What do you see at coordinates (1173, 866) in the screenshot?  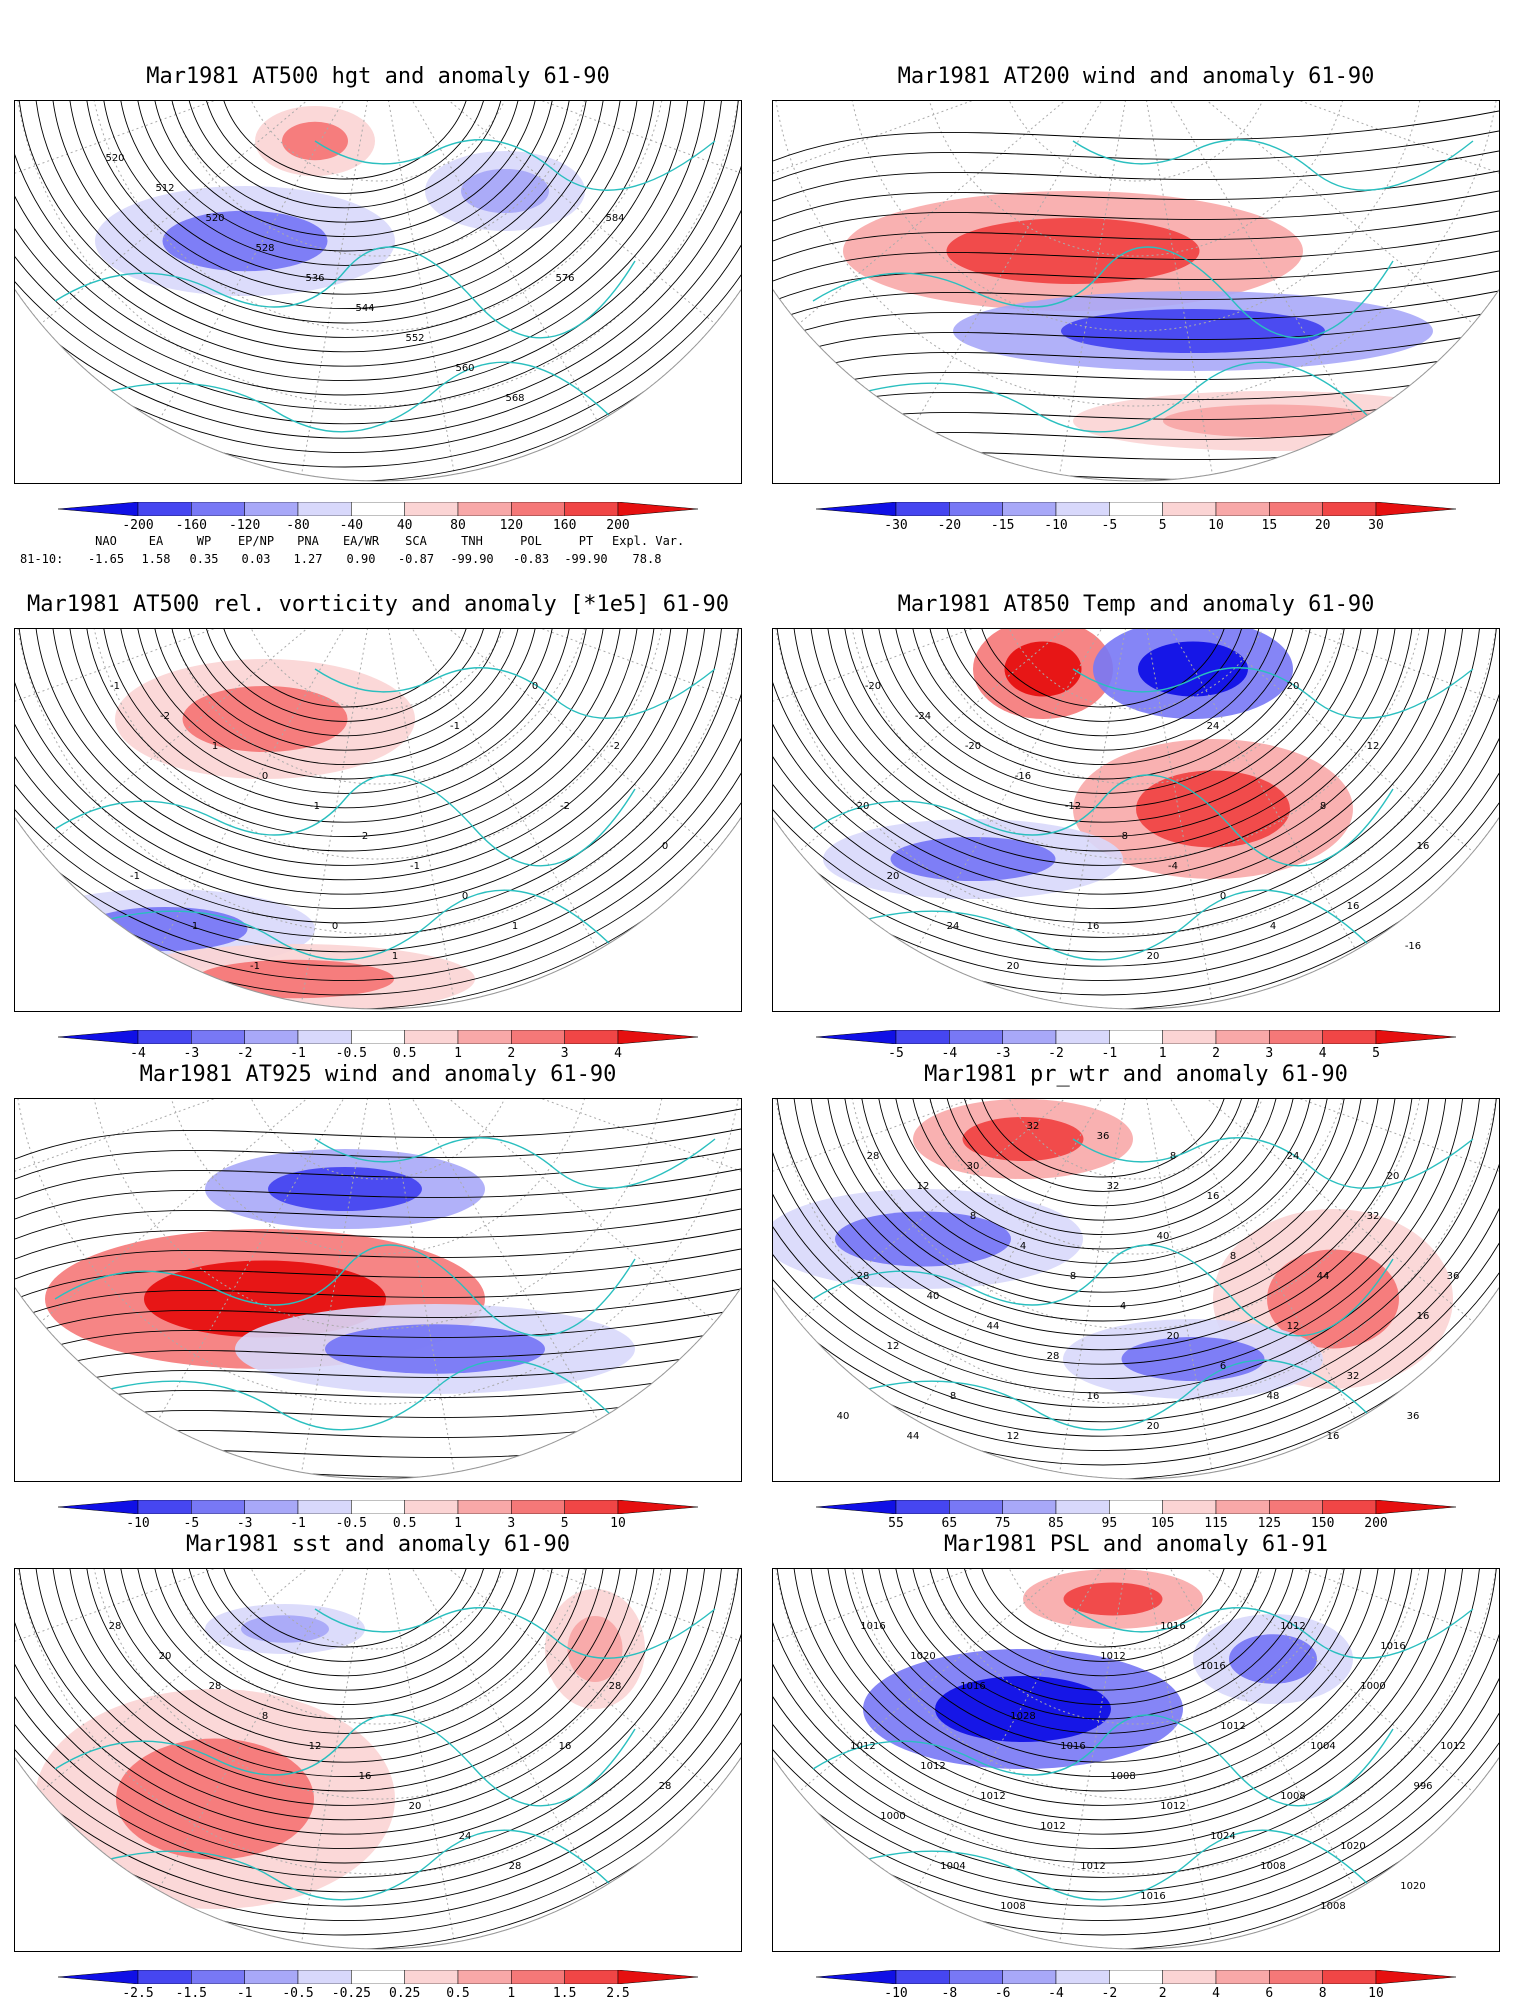 I see `contour-label: -4` at bounding box center [1173, 866].